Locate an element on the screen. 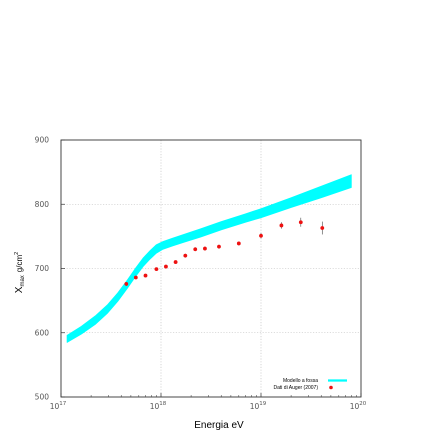 The height and width of the screenshot is (436, 436). x-tick-exponent: 18 is located at coordinates (162, 404).